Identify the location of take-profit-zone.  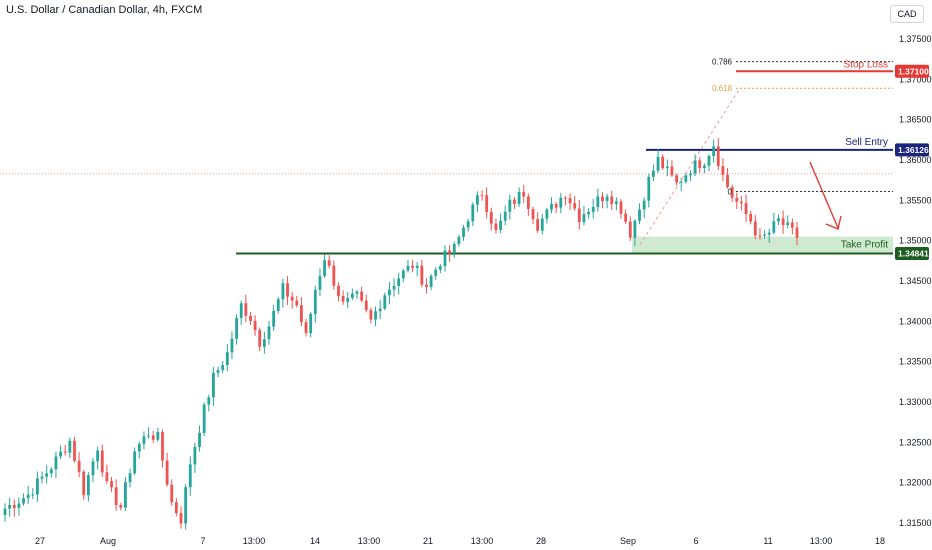
(762, 245).